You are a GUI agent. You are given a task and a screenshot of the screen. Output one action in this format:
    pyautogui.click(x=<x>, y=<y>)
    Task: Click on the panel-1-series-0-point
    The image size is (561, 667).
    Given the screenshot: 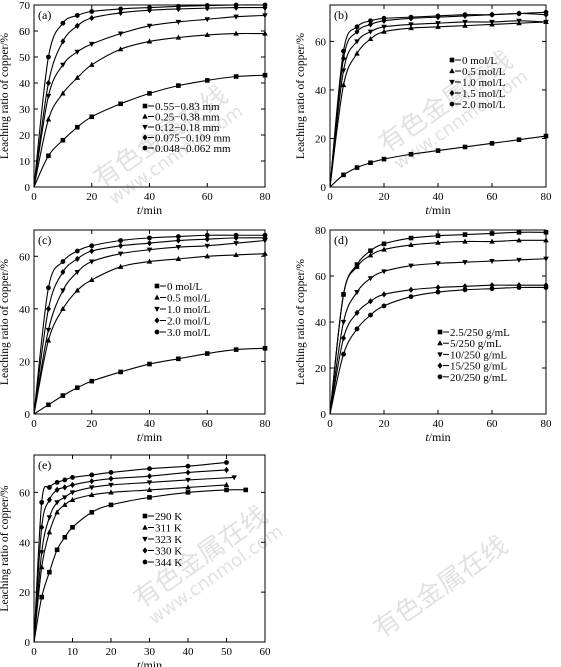 What is the action you would take?
    pyautogui.click(x=465, y=147)
    